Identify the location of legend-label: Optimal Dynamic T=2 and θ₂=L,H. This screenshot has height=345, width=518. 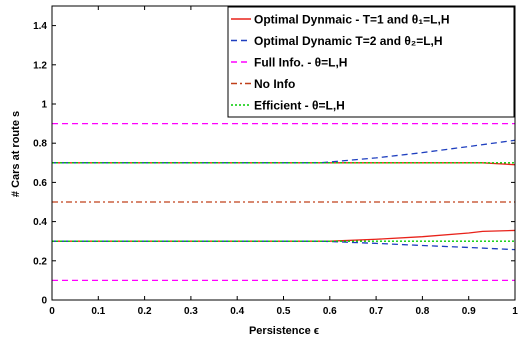
(348, 41).